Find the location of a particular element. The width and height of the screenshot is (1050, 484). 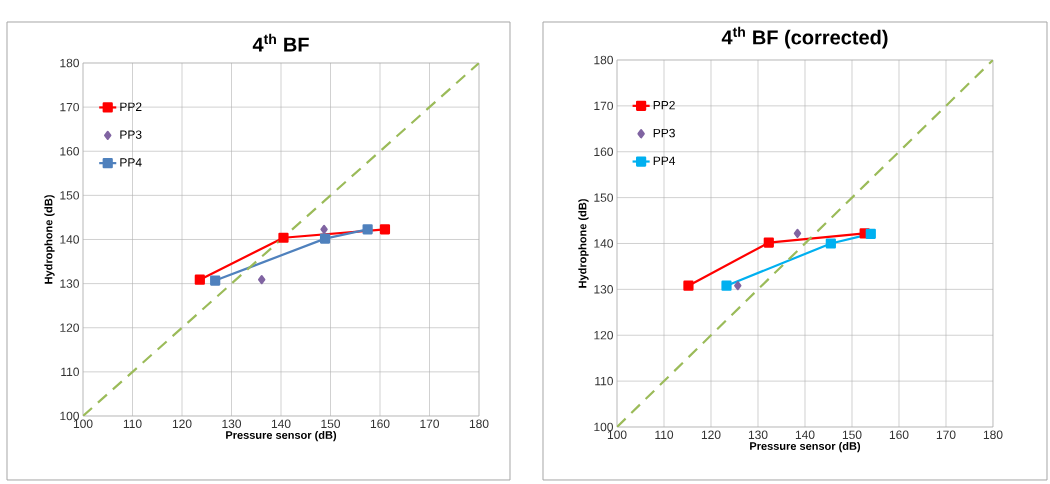

chart-title: 4$^{th}$ BF (corrected) is located at coordinates (804, 37).